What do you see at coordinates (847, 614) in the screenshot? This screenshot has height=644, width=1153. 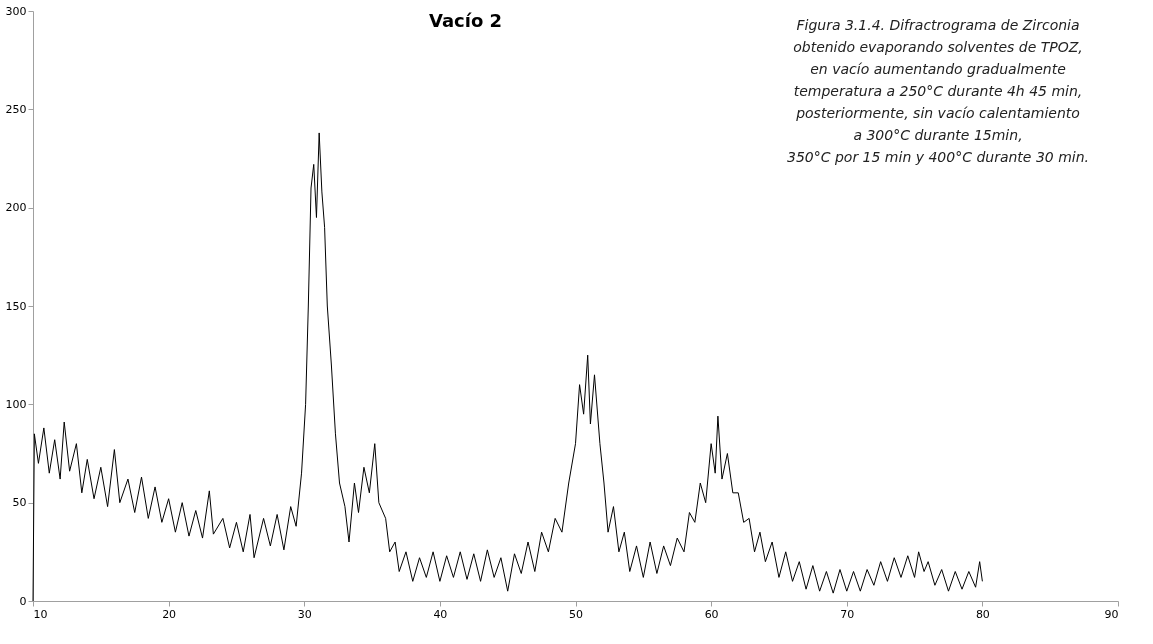 I see `x-tick-label: 70` at bounding box center [847, 614].